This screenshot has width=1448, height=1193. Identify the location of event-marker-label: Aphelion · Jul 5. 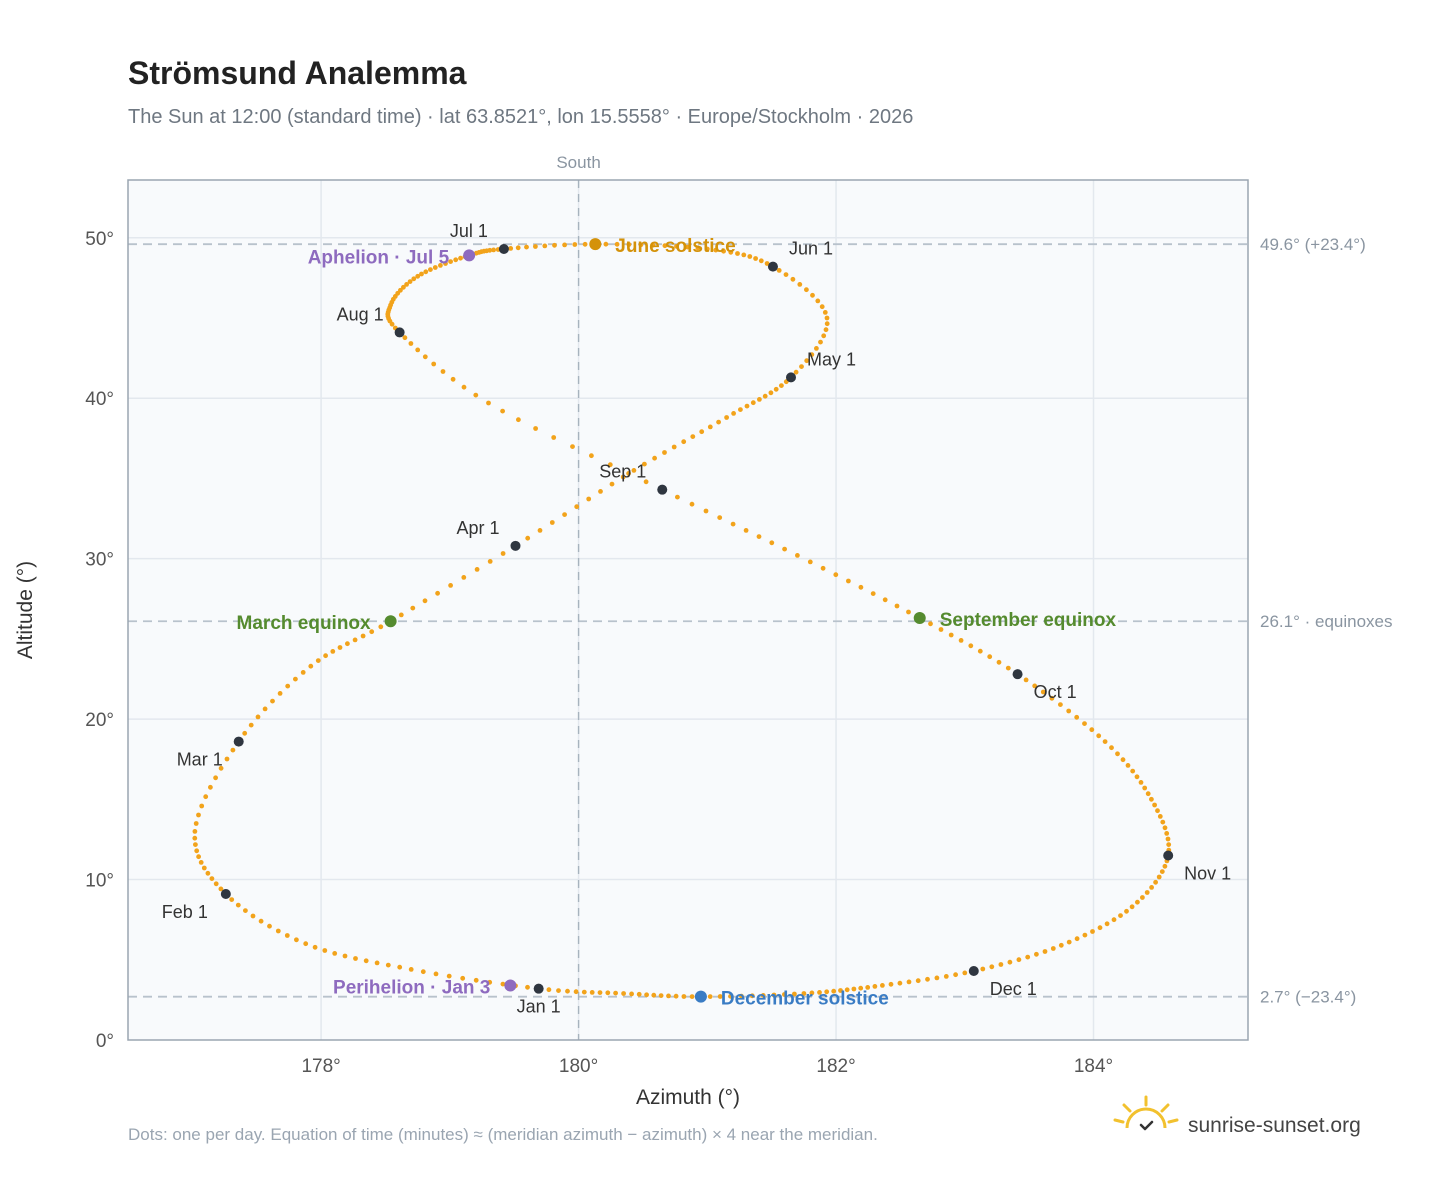
(379, 257).